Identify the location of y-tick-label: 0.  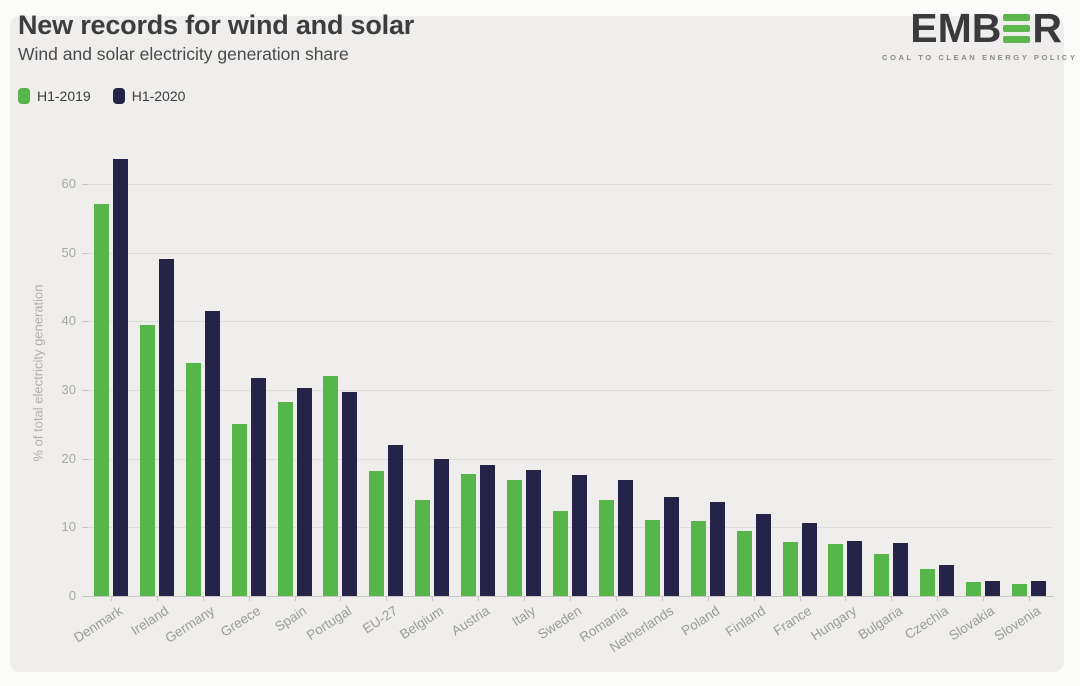
(72, 595).